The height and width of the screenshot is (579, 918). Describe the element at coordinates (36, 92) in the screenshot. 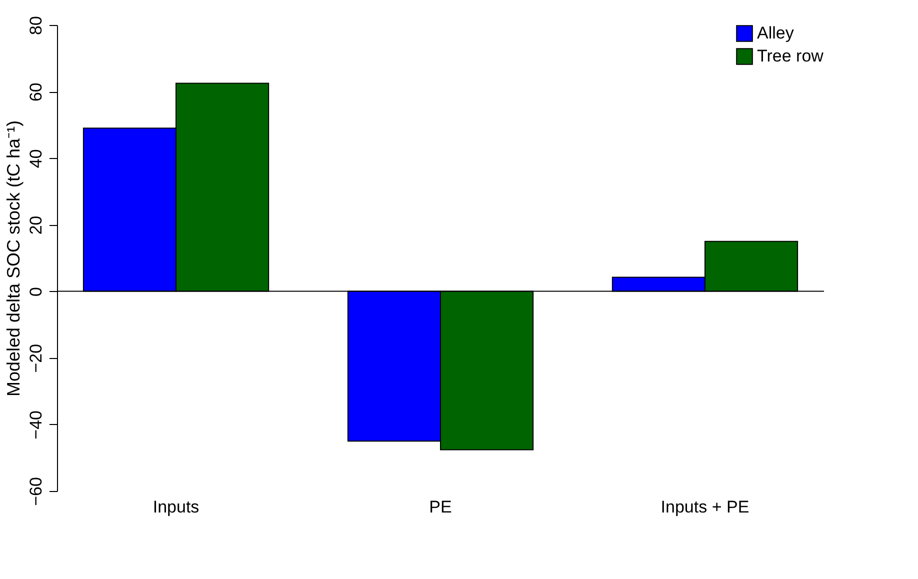

I see `y-tick-label: 60` at that location.